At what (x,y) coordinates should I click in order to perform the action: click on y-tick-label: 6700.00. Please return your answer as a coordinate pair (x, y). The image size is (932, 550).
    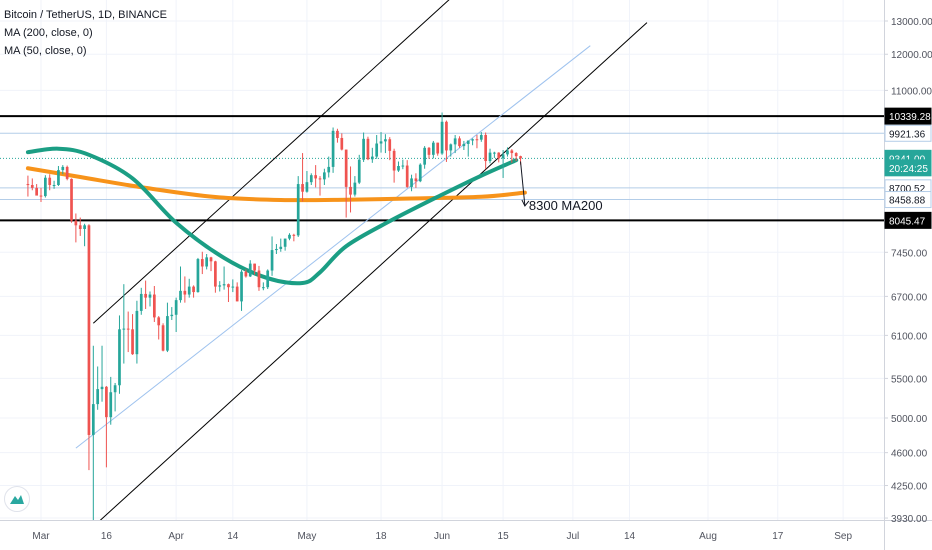
    Looking at the image, I should click on (909, 297).